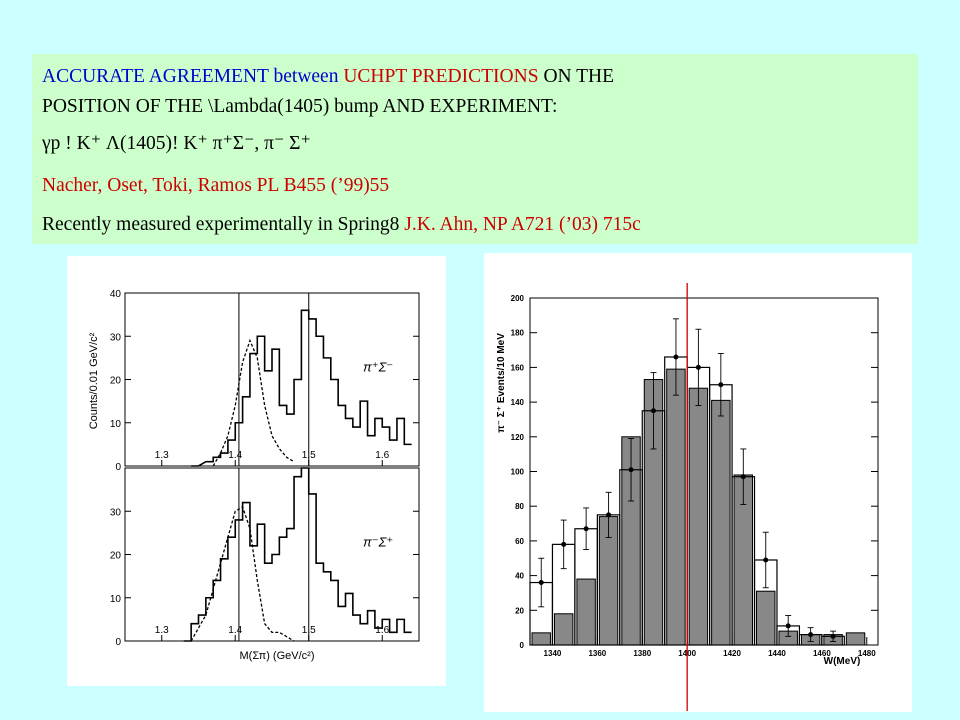  I want to click on right-x-tick-label-1: 1360, so click(597, 653).